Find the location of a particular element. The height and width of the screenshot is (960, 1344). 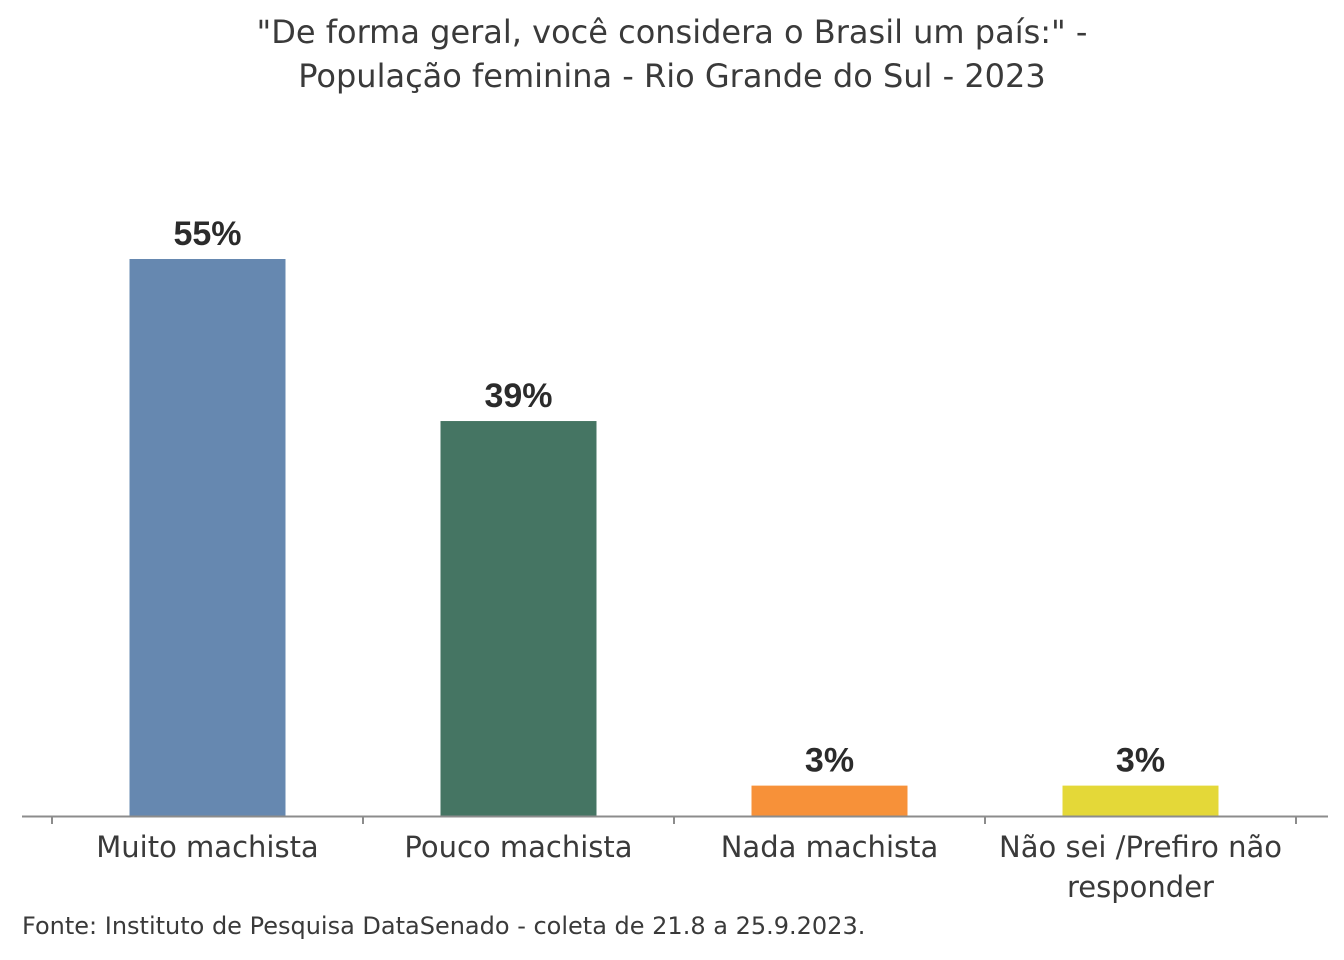

category-label-0: Muito machista is located at coordinates (207, 847).